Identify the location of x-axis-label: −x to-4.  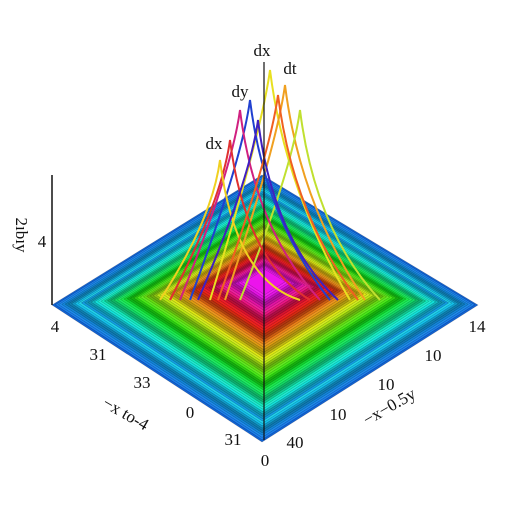
(126, 414).